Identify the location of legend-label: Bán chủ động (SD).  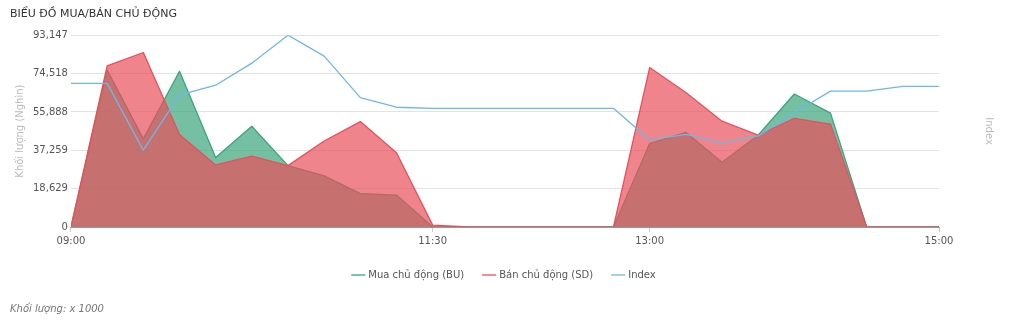
(546, 274).